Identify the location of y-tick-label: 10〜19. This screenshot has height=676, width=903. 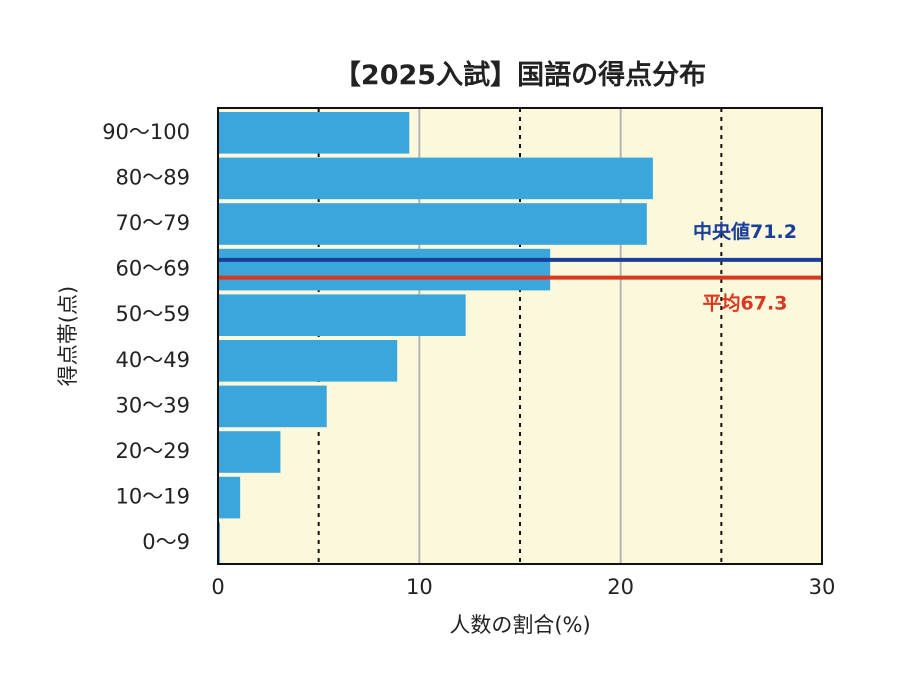
(153, 497).